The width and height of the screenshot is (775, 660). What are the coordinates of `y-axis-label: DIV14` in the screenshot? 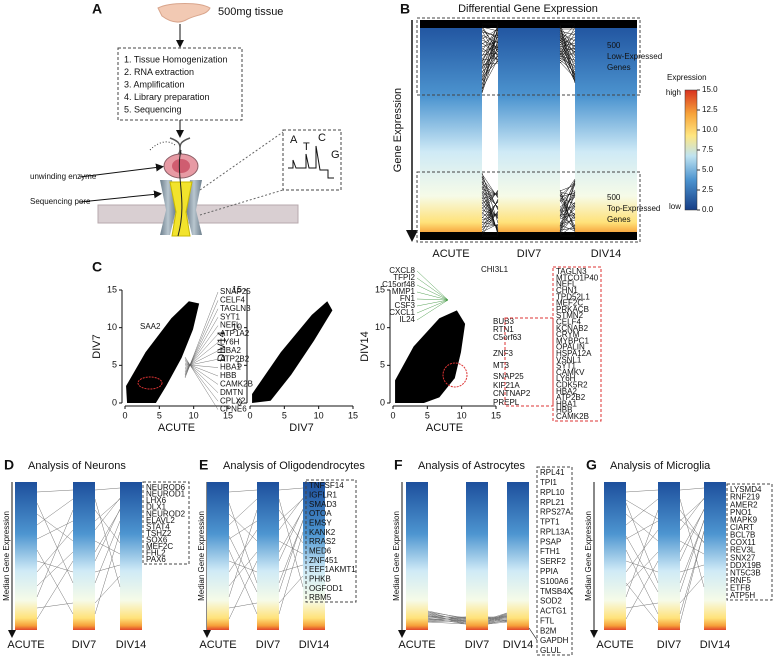 It's located at (222, 346).